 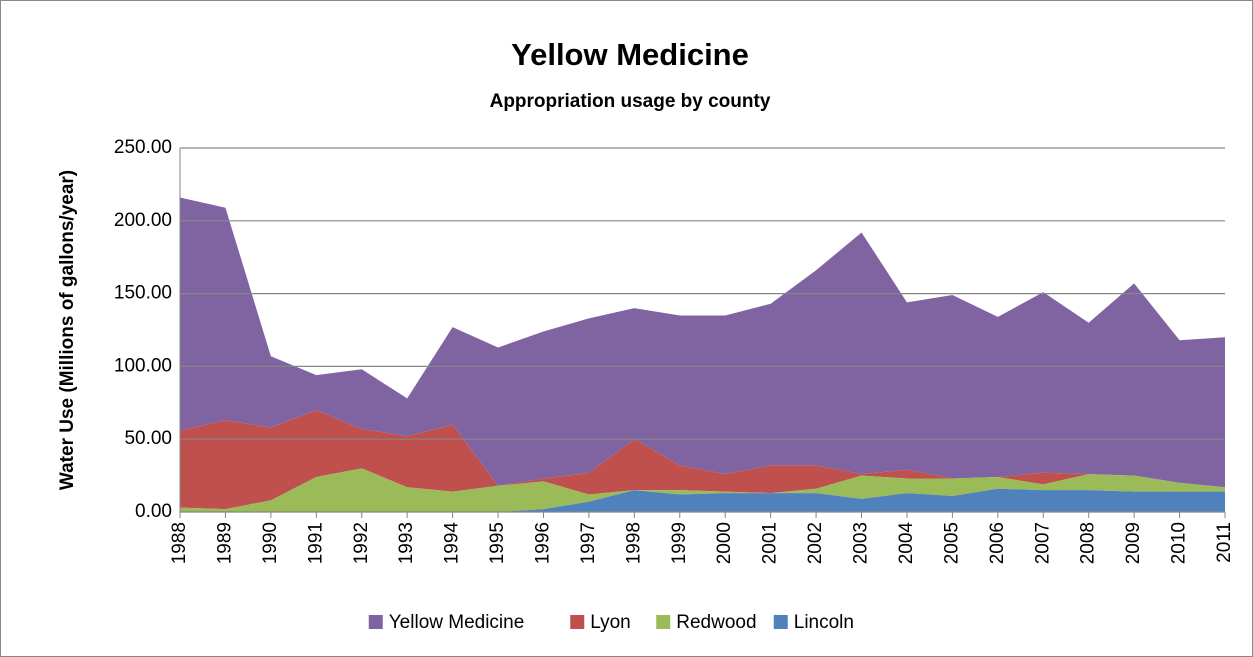 I want to click on x-tick-label: 1998, so click(x=633, y=543).